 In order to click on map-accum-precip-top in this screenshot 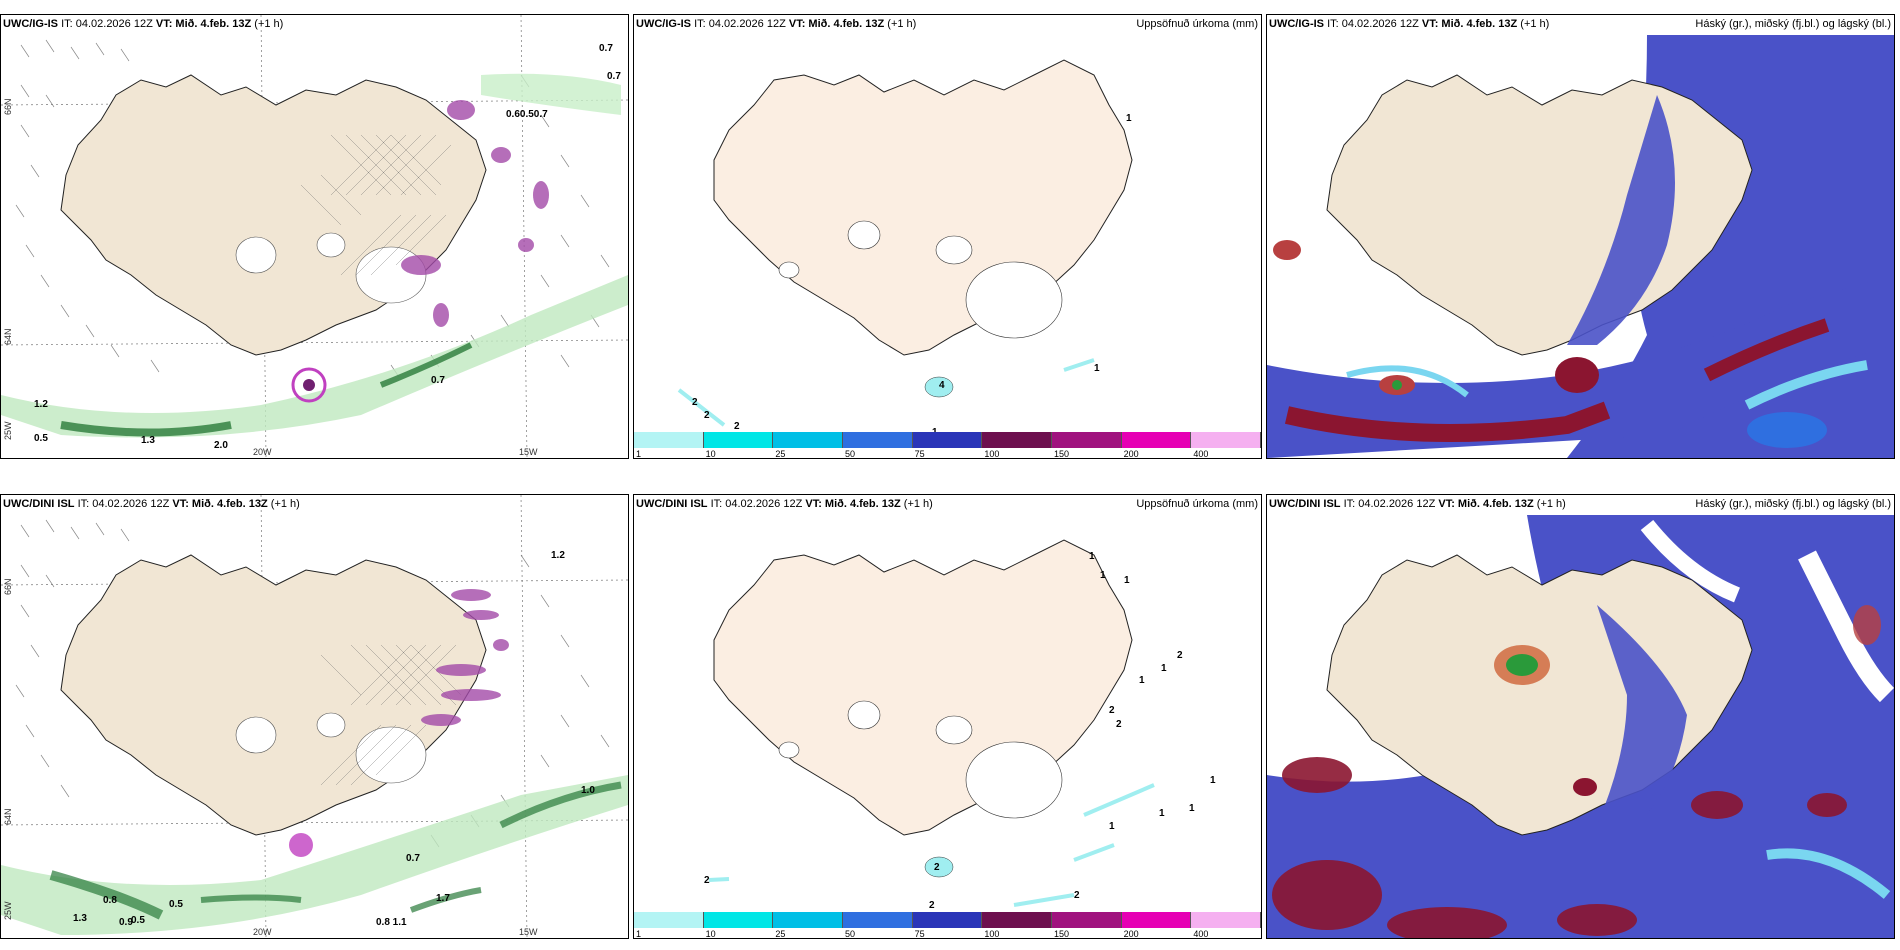, I will do `click(905, 243)`.